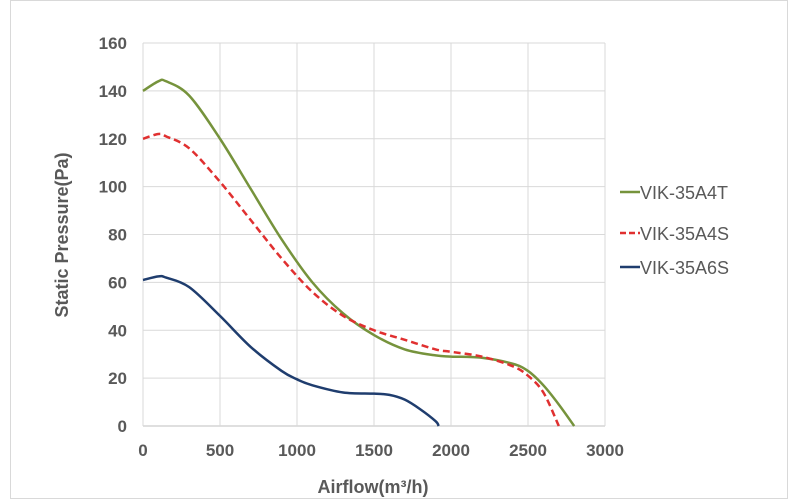  I want to click on y-tick-label: 140, so click(113, 91).